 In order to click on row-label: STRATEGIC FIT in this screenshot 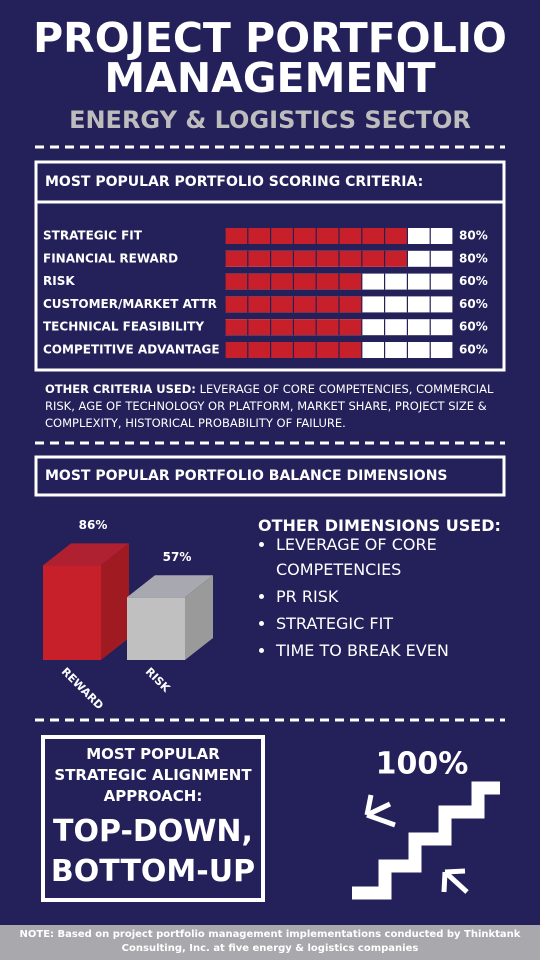, I will do `click(93, 236)`.